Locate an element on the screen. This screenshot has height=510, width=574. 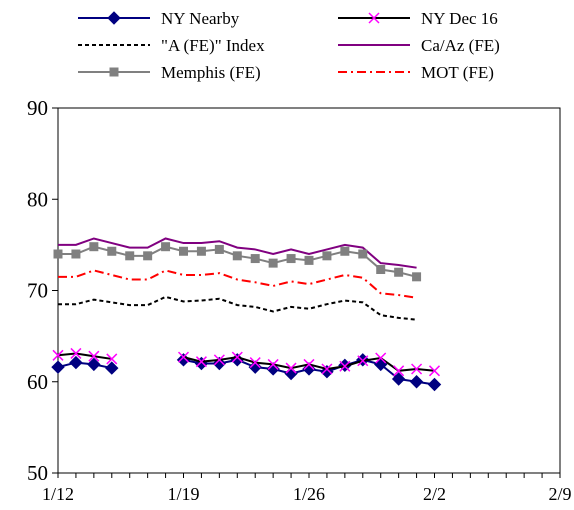
legend-label: NY Dec 16 is located at coordinates (459, 18).